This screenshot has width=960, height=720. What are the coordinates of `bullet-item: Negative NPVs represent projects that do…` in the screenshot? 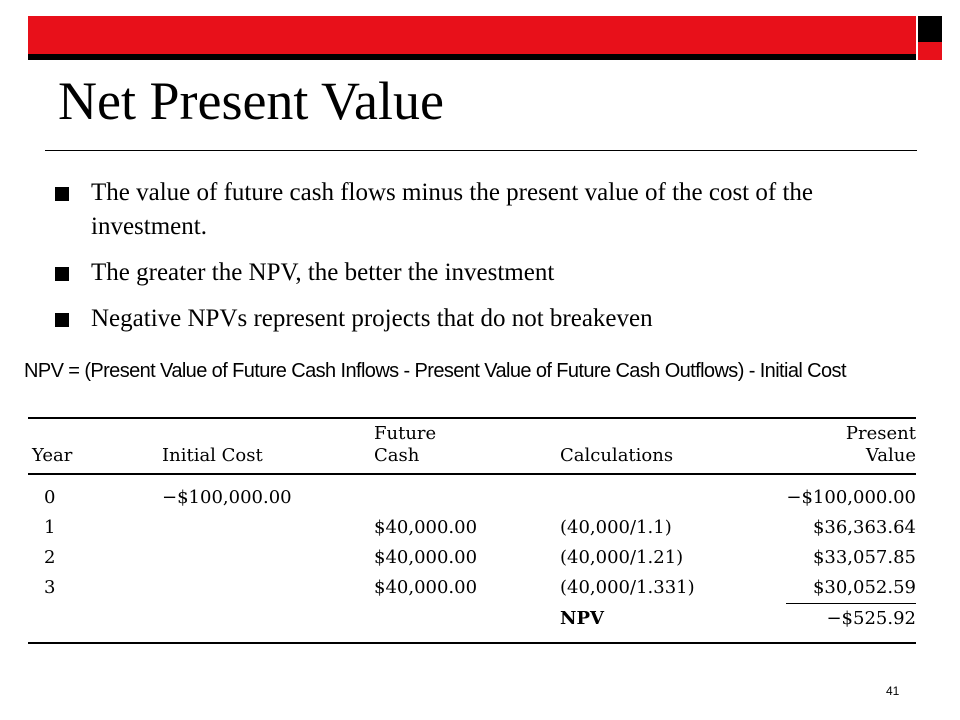 It's located at (475, 319).